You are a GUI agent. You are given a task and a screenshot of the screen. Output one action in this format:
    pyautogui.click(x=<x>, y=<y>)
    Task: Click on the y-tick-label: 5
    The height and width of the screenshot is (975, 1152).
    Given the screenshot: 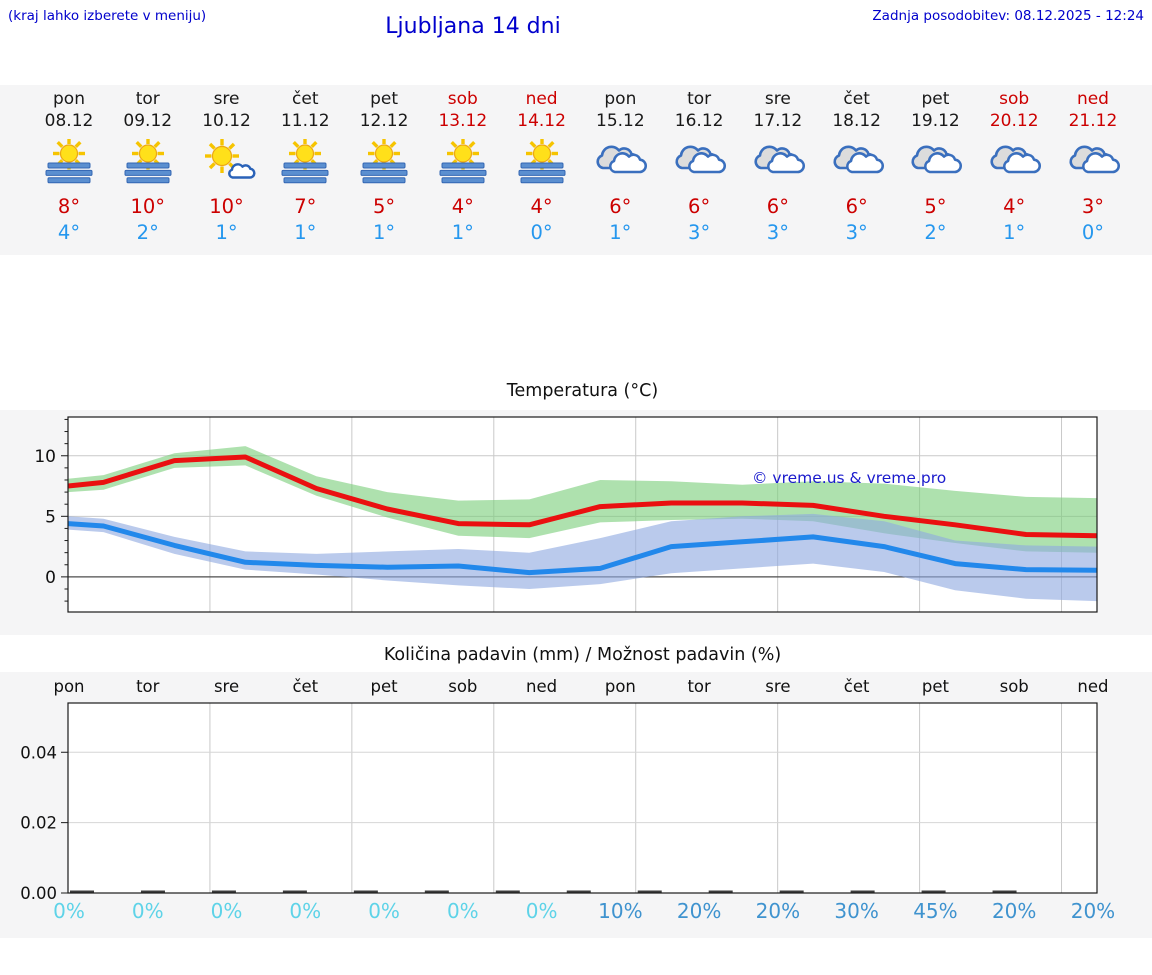 What is the action you would take?
    pyautogui.click(x=50, y=517)
    